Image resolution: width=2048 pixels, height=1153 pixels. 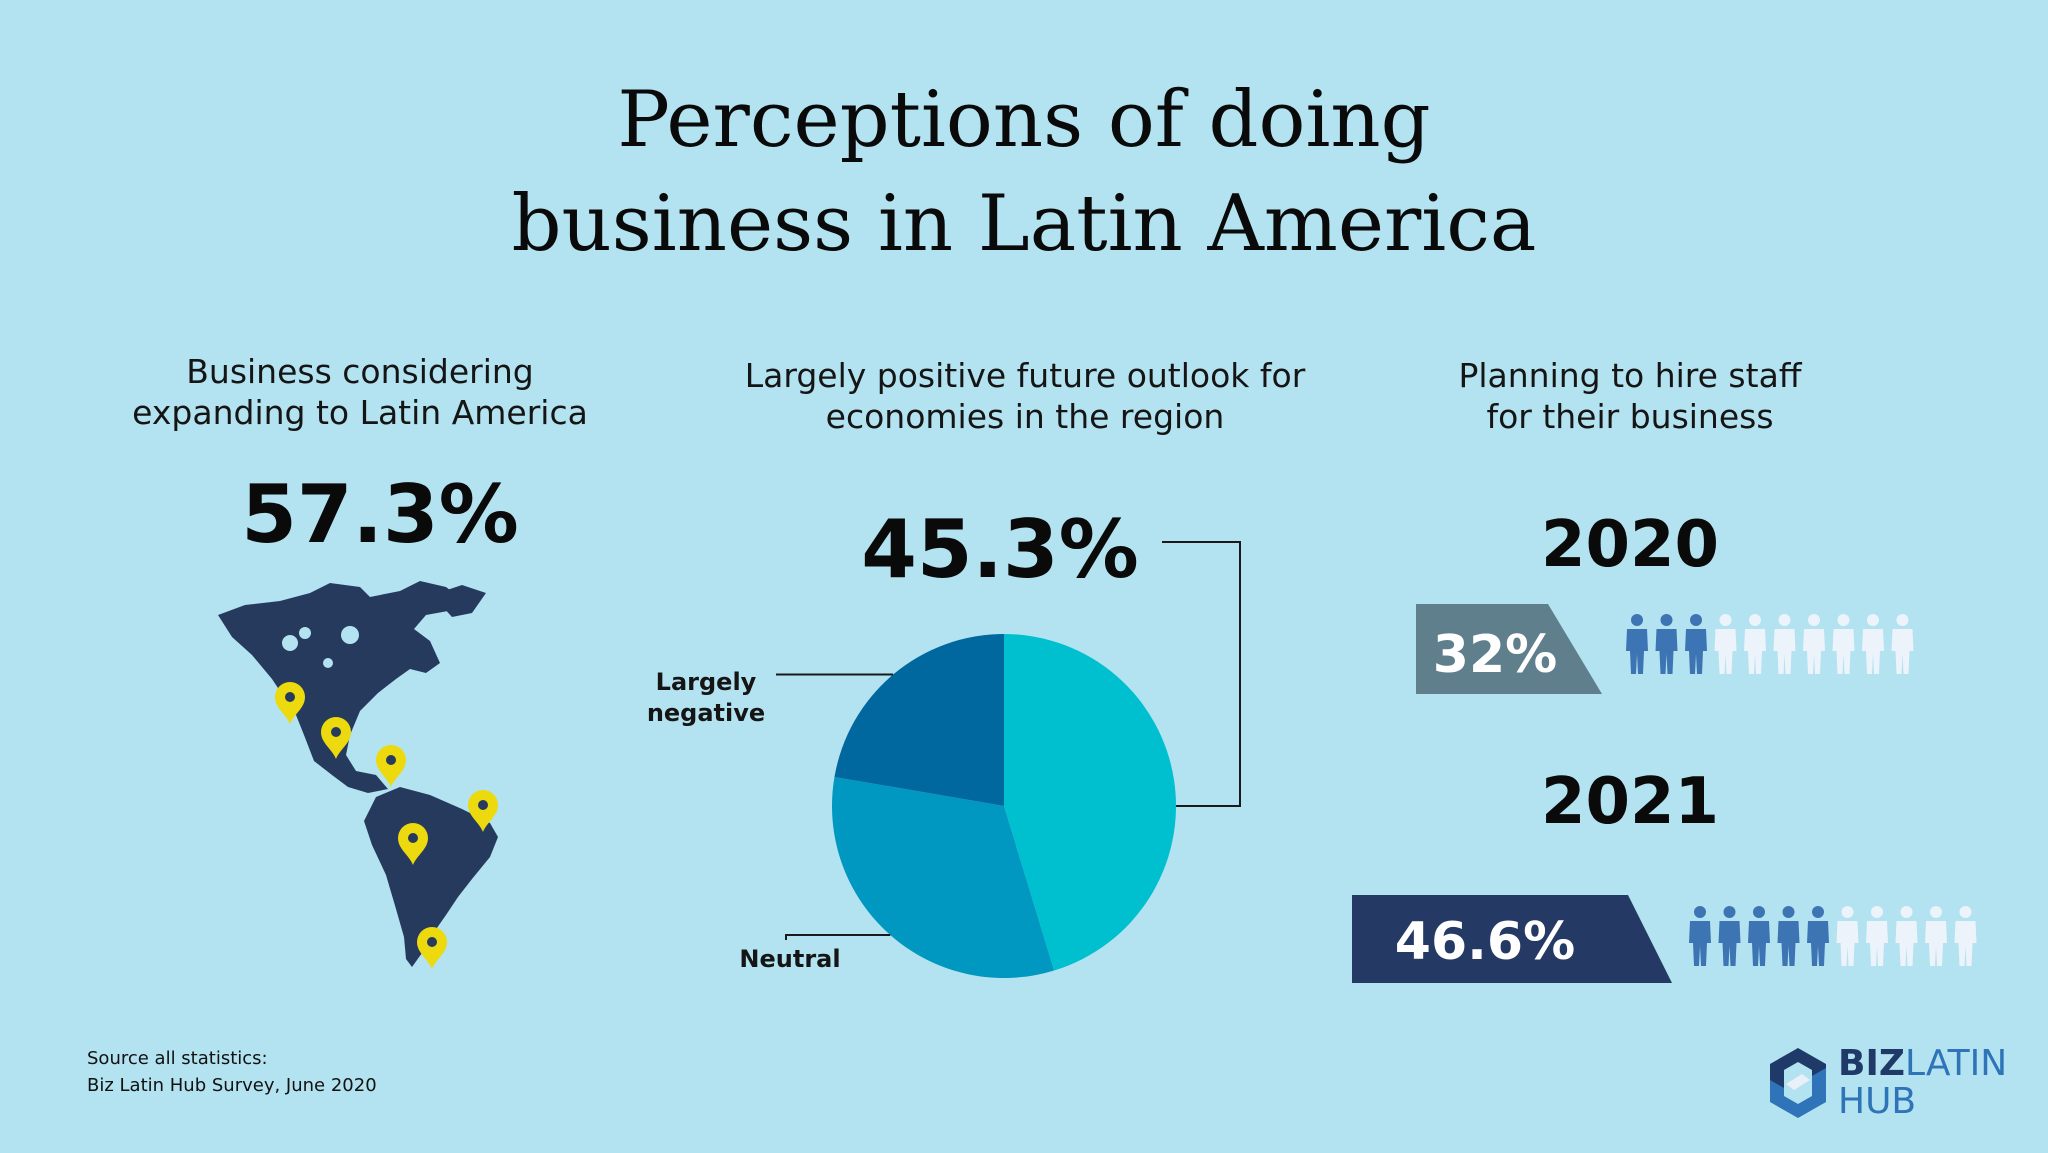 What do you see at coordinates (1630, 375) in the screenshot?
I see `right-subtitle-line-1: Planning to hire staff` at bounding box center [1630, 375].